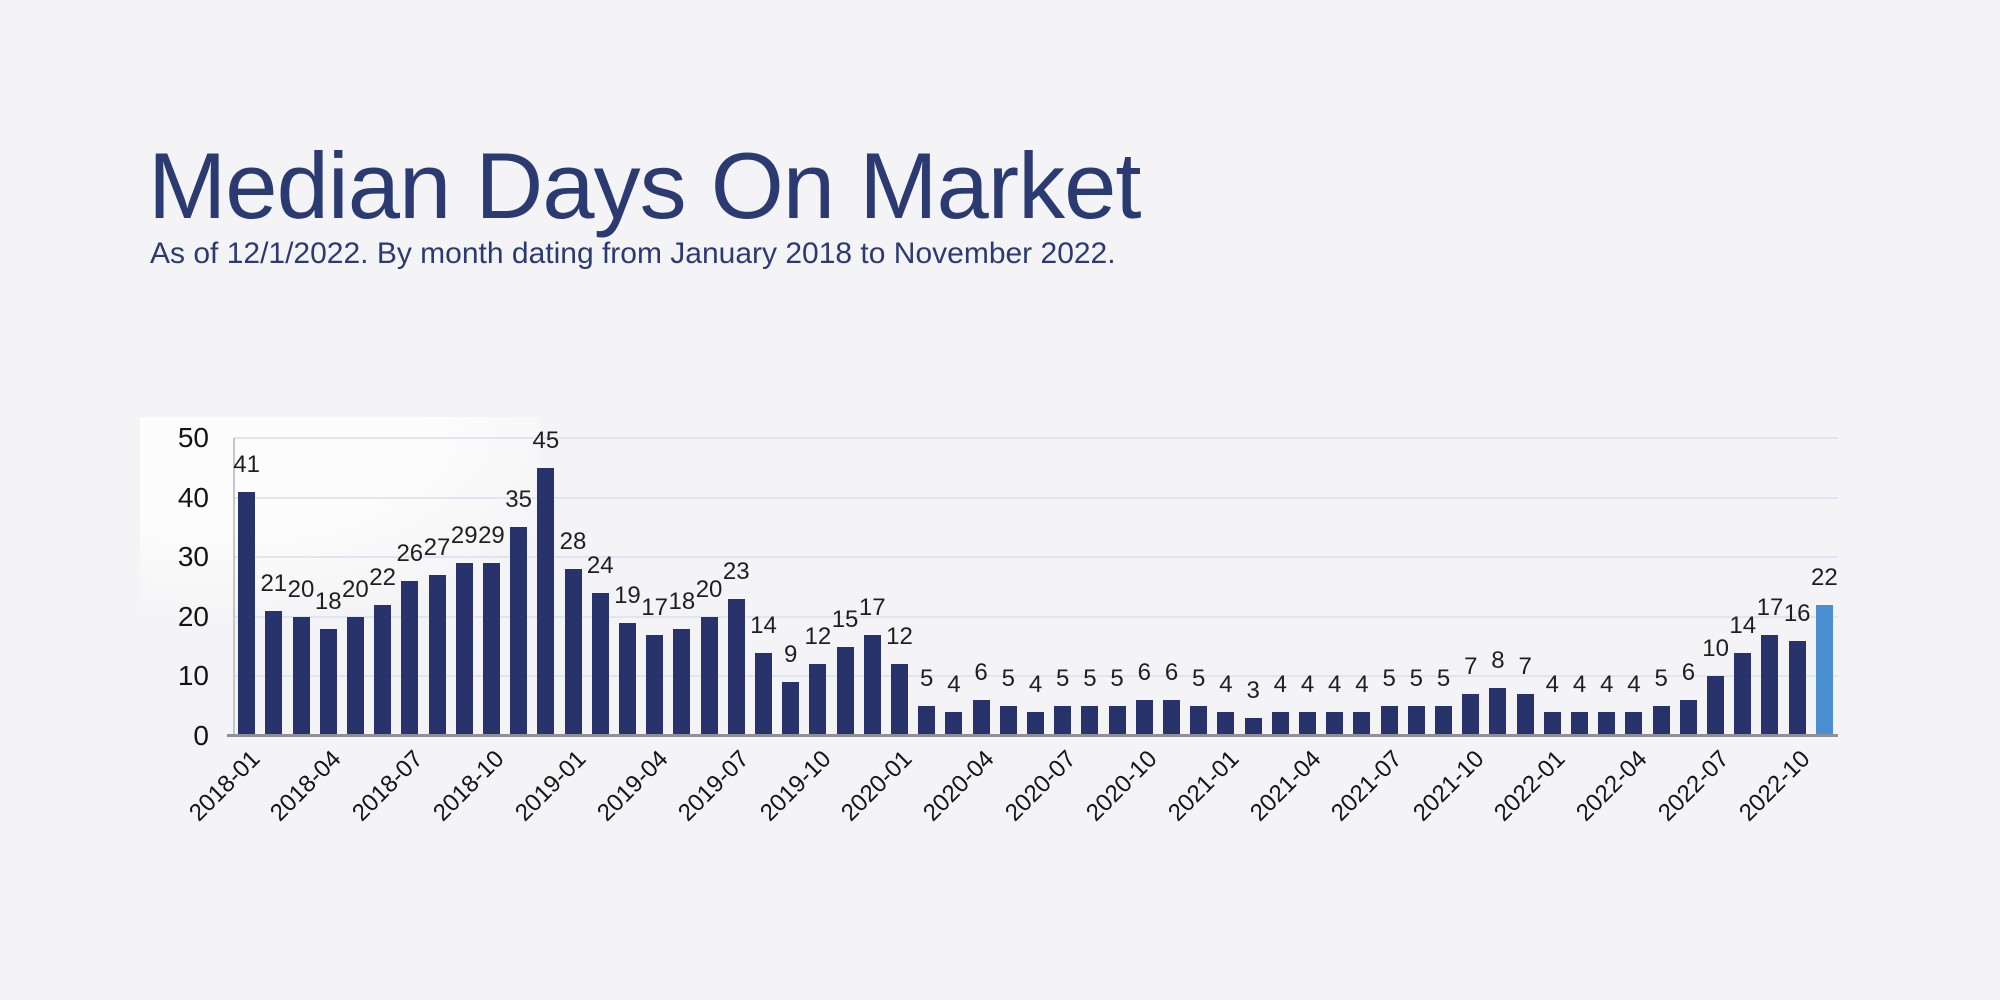 Image resolution: width=2000 pixels, height=1000 pixels. I want to click on bar-value-label: 8, so click(1498, 661).